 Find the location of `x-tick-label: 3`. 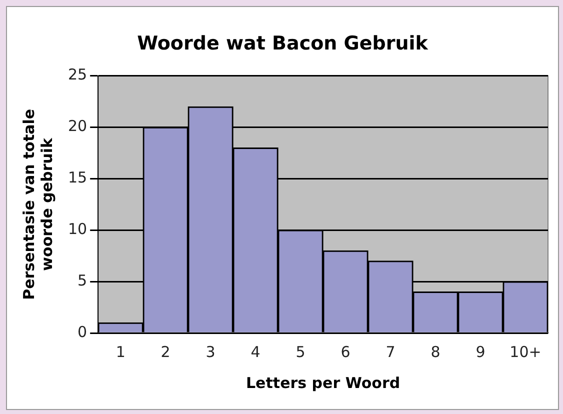

x-tick-label: 3 is located at coordinates (211, 351).